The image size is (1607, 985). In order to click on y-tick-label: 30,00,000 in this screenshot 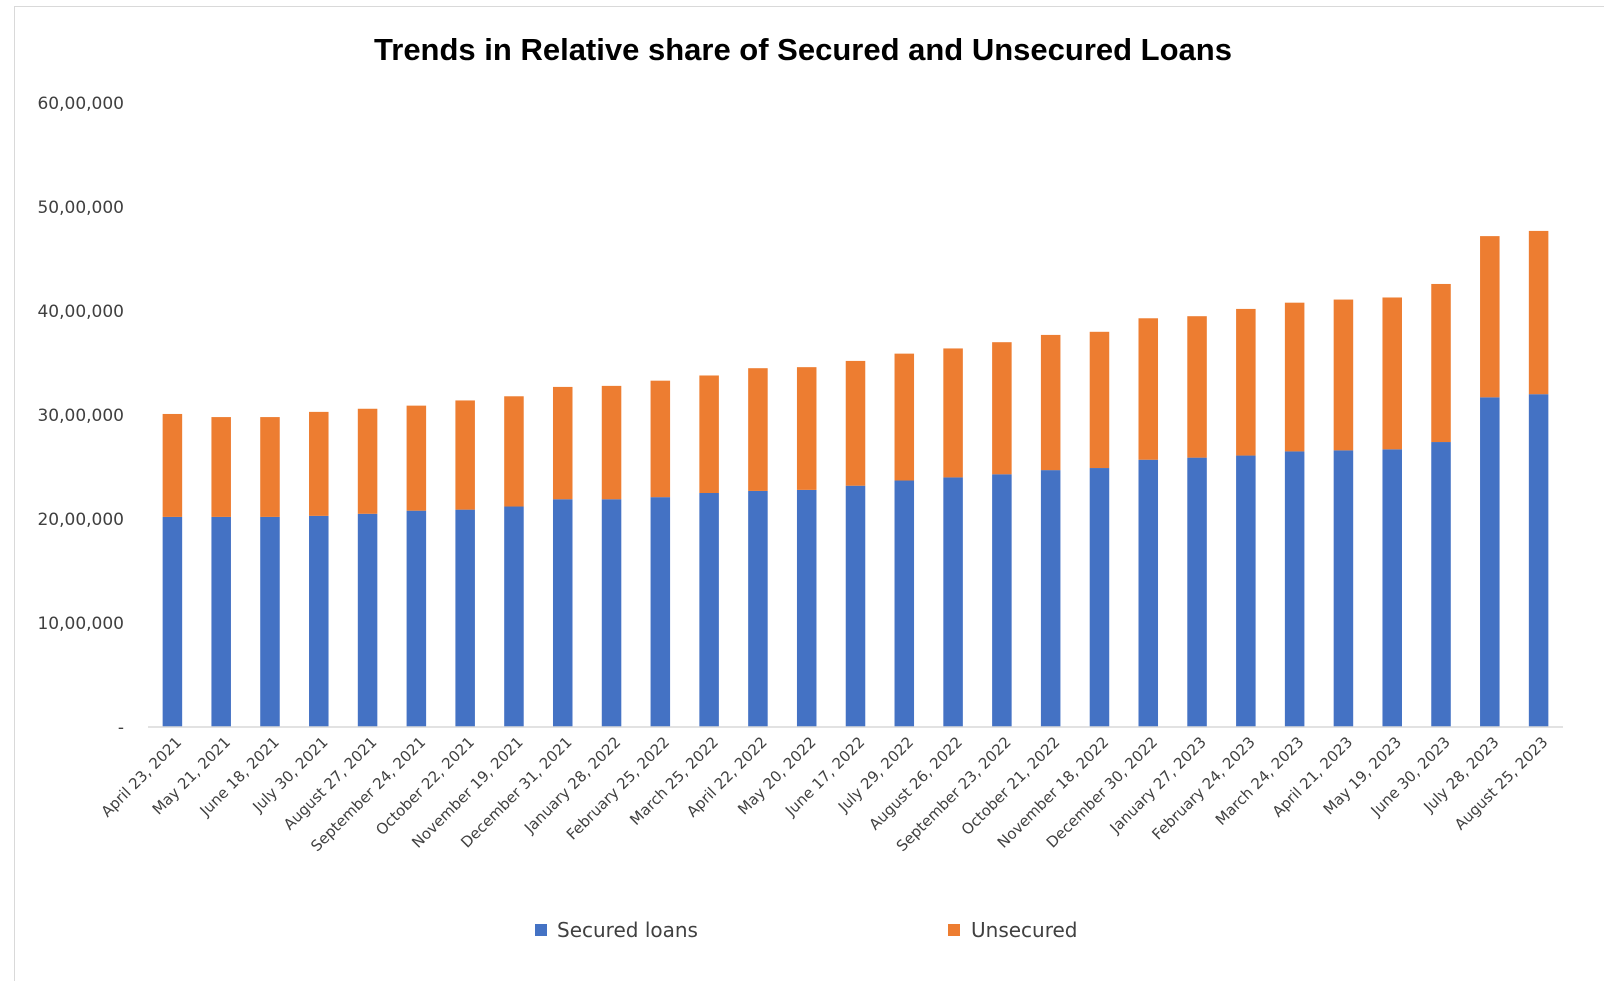, I will do `click(80, 416)`.